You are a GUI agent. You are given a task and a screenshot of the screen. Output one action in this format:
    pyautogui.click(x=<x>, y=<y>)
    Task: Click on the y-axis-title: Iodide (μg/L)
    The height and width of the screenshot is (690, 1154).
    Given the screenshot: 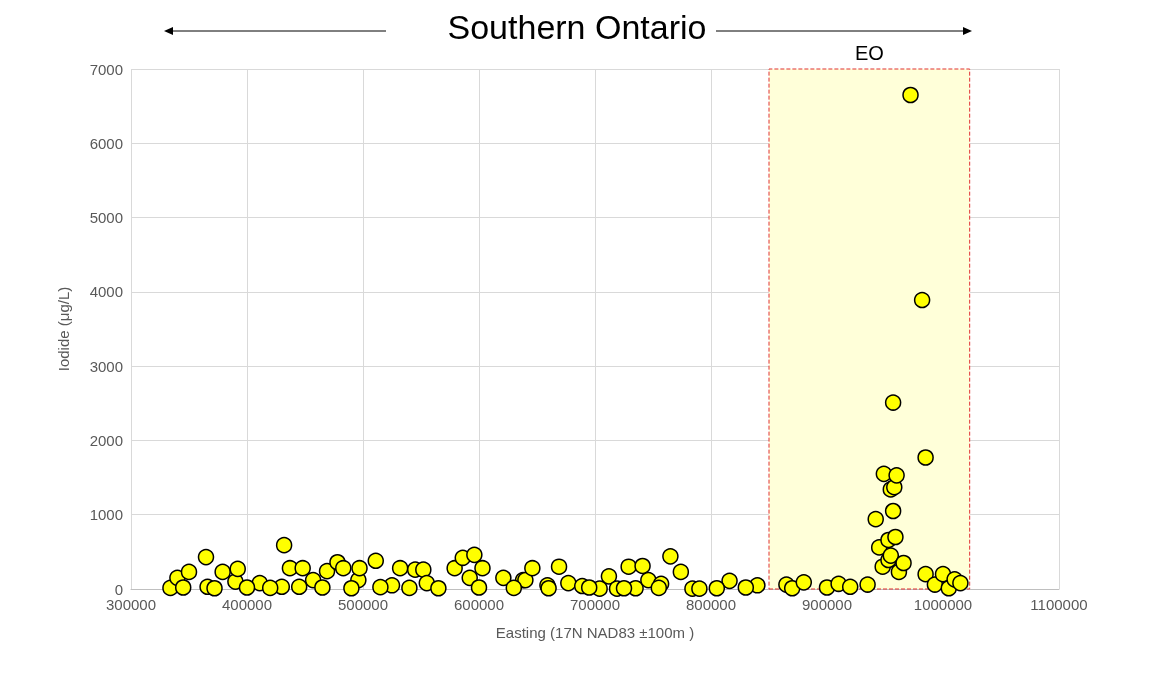 What is the action you would take?
    pyautogui.click(x=63, y=329)
    